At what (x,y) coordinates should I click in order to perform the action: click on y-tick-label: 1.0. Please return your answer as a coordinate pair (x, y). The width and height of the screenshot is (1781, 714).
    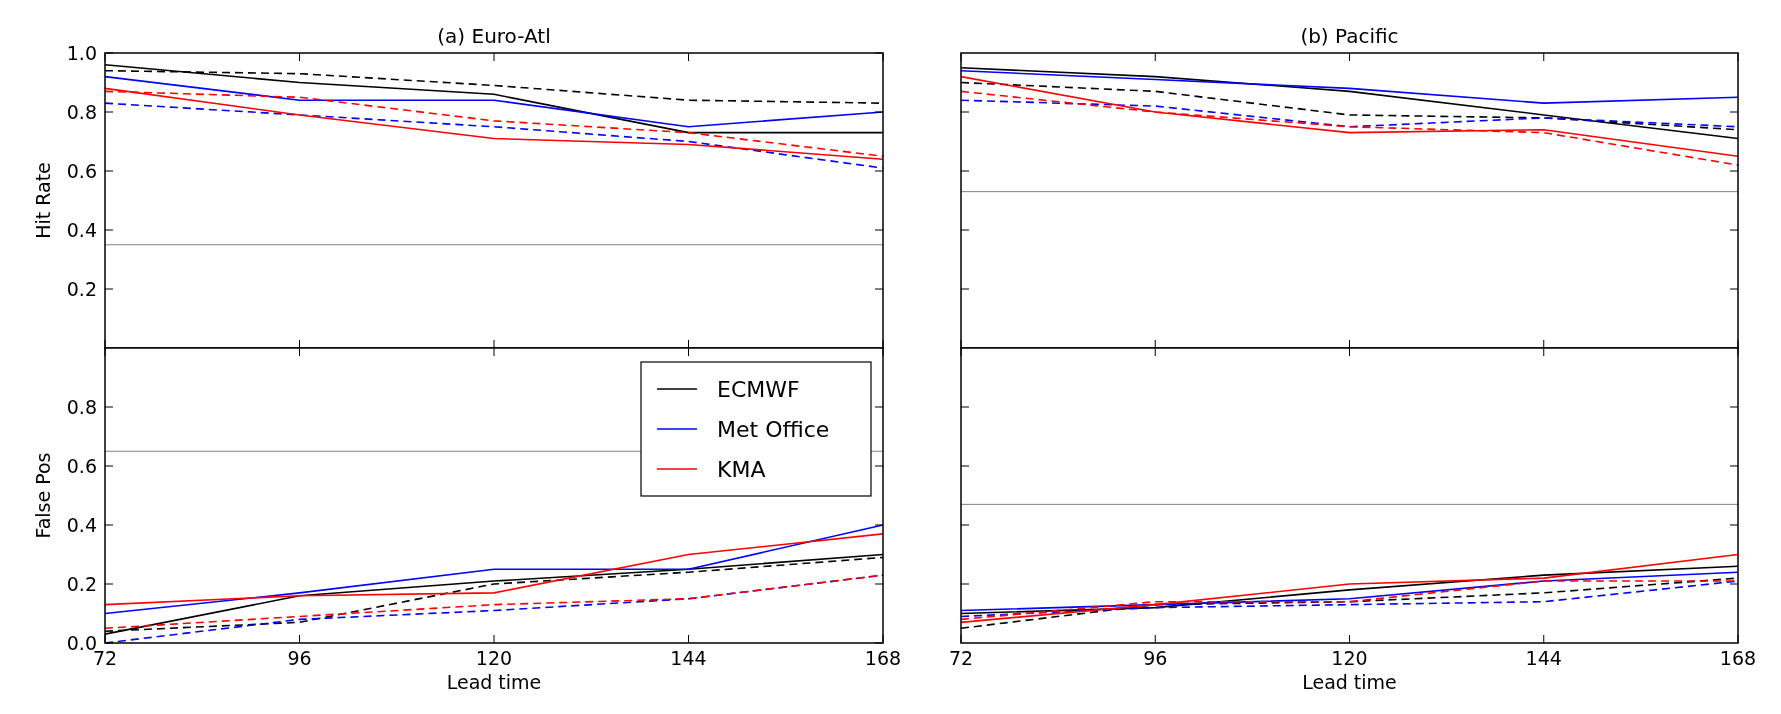
    Looking at the image, I should click on (81, 52).